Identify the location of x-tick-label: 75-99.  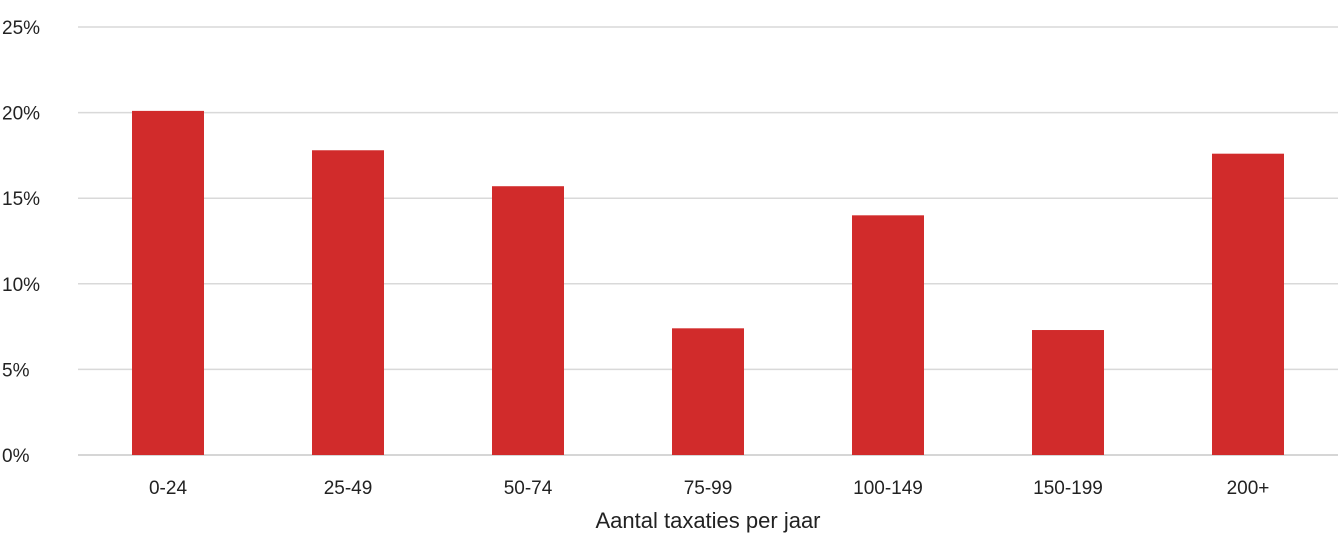
(708, 488).